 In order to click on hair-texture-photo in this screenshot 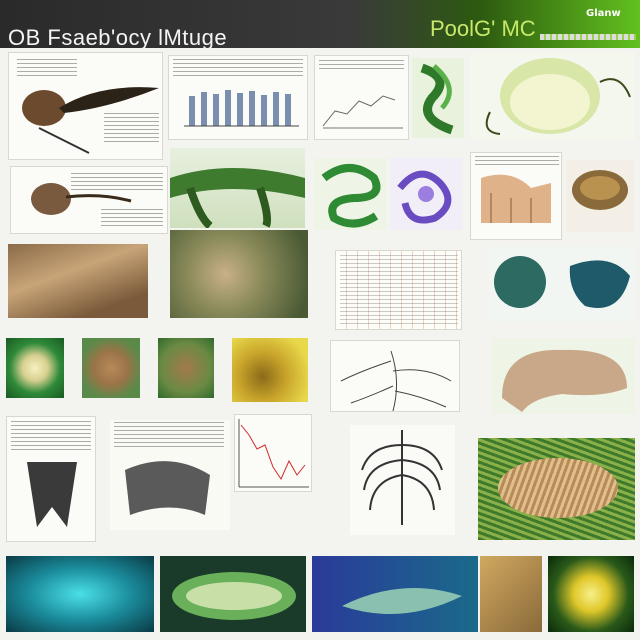, I will do `click(78, 281)`.